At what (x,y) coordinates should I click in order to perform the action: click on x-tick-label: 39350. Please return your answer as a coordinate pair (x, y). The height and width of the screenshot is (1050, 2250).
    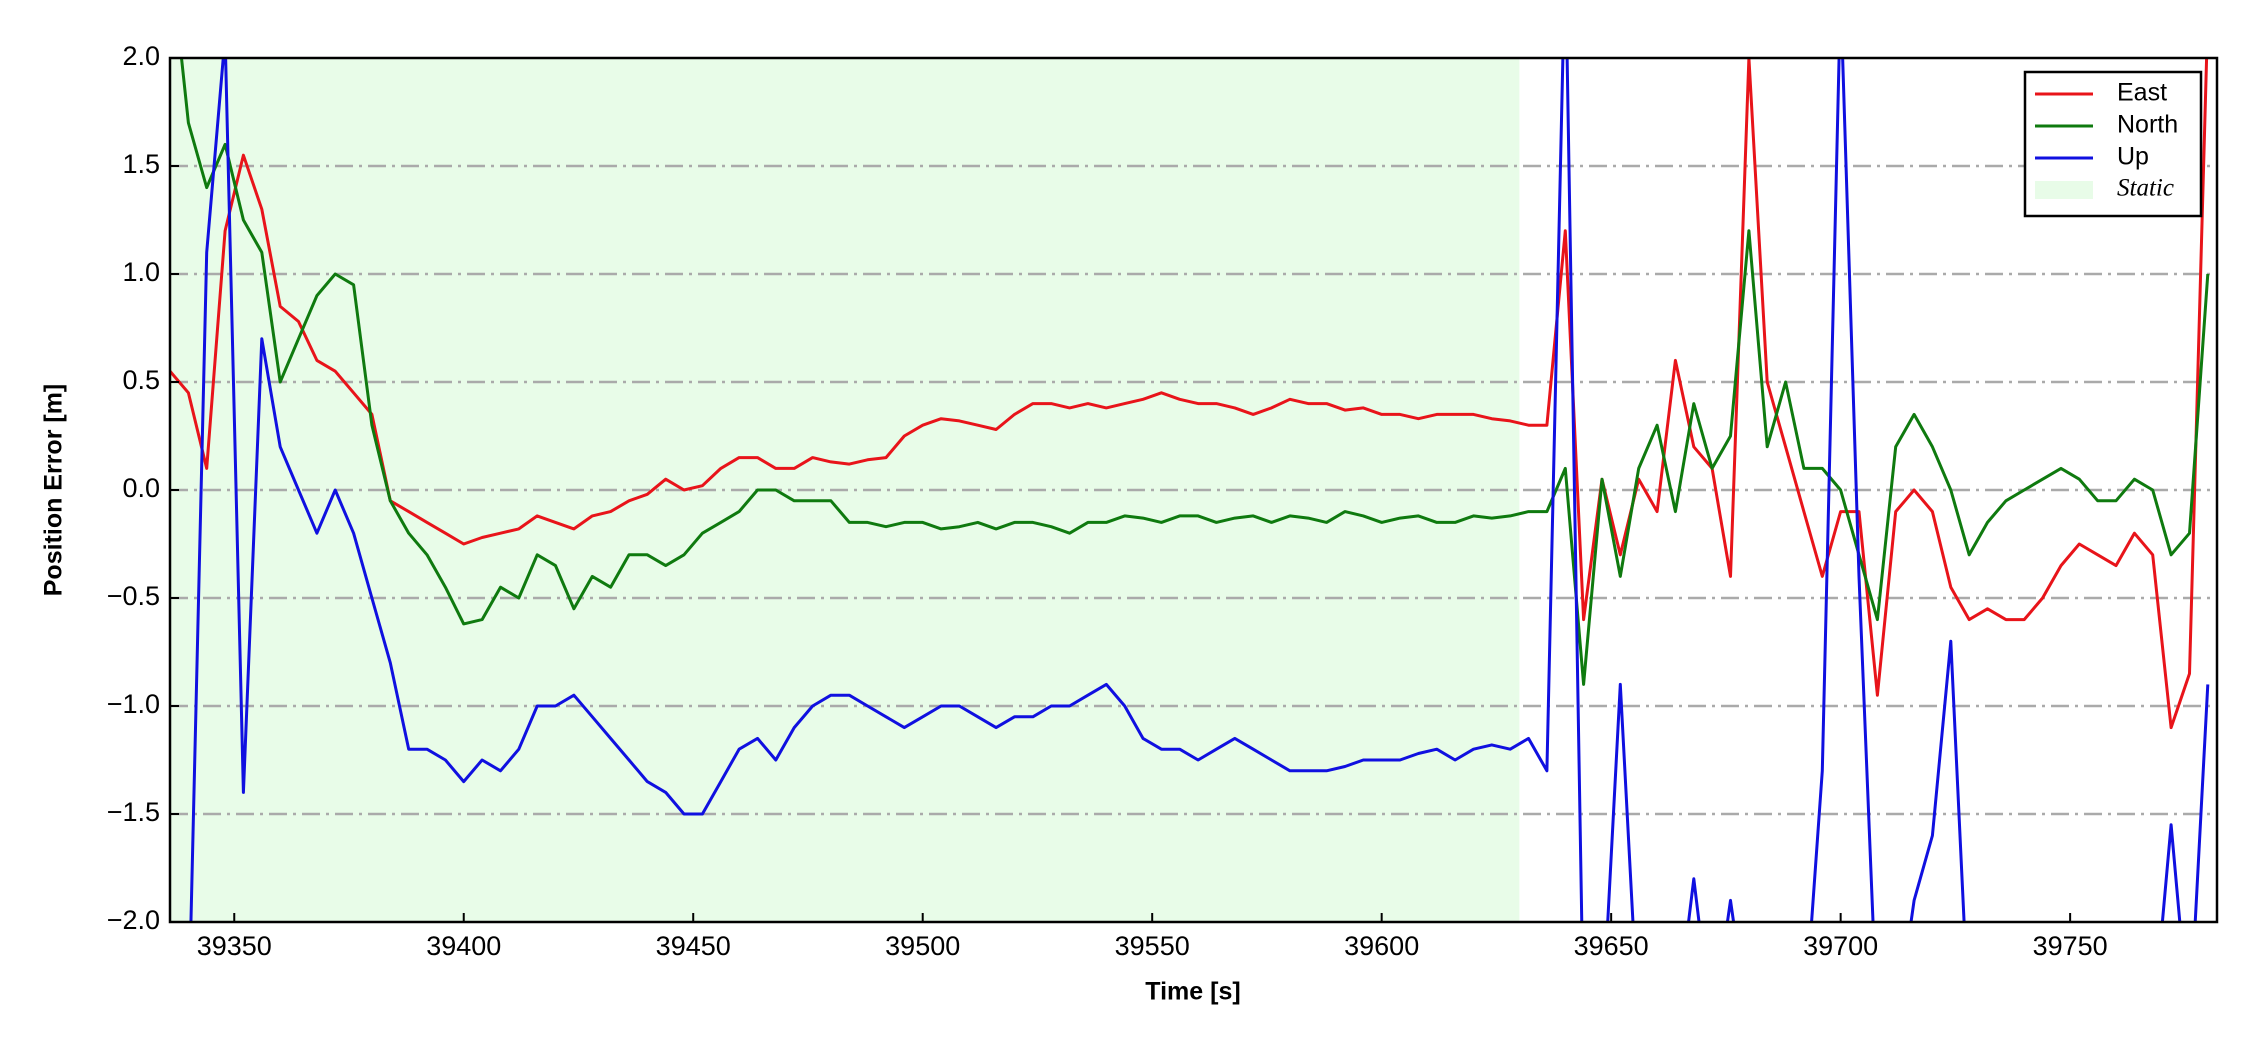
    Looking at the image, I should click on (234, 946).